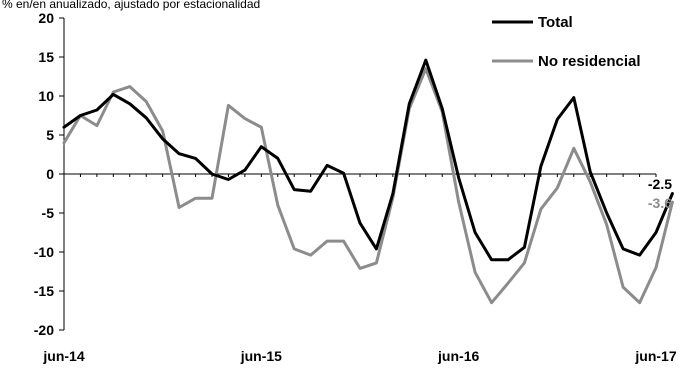  Describe the element at coordinates (48, 213) in the screenshot. I see `y-tick-label: -5` at that location.